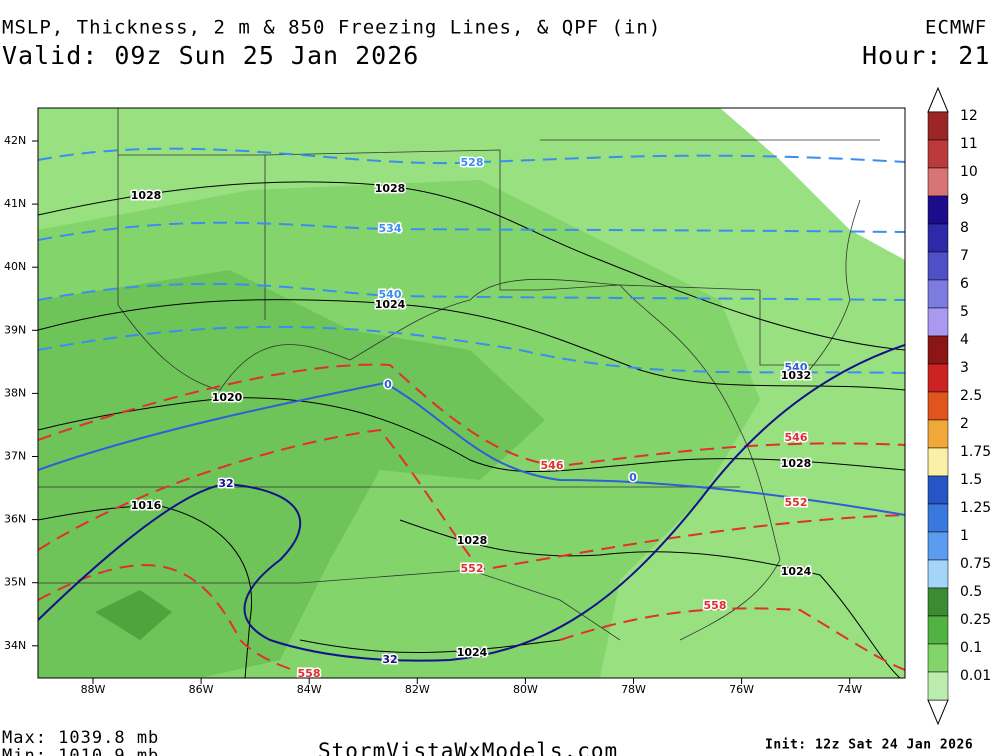 Image resolution: width=1000 pixels, height=756 pixels. What do you see at coordinates (15, 329) in the screenshot?
I see `lat-label: 39N` at bounding box center [15, 329].